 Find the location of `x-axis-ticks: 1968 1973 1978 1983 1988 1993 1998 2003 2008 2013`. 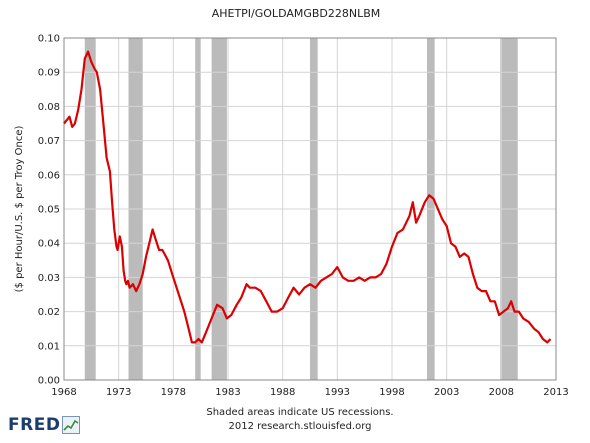

x-axis-ticks: 1968 1973 1978 1983 1988 1993 1998 2003 2008 2013 is located at coordinates (309, 392).